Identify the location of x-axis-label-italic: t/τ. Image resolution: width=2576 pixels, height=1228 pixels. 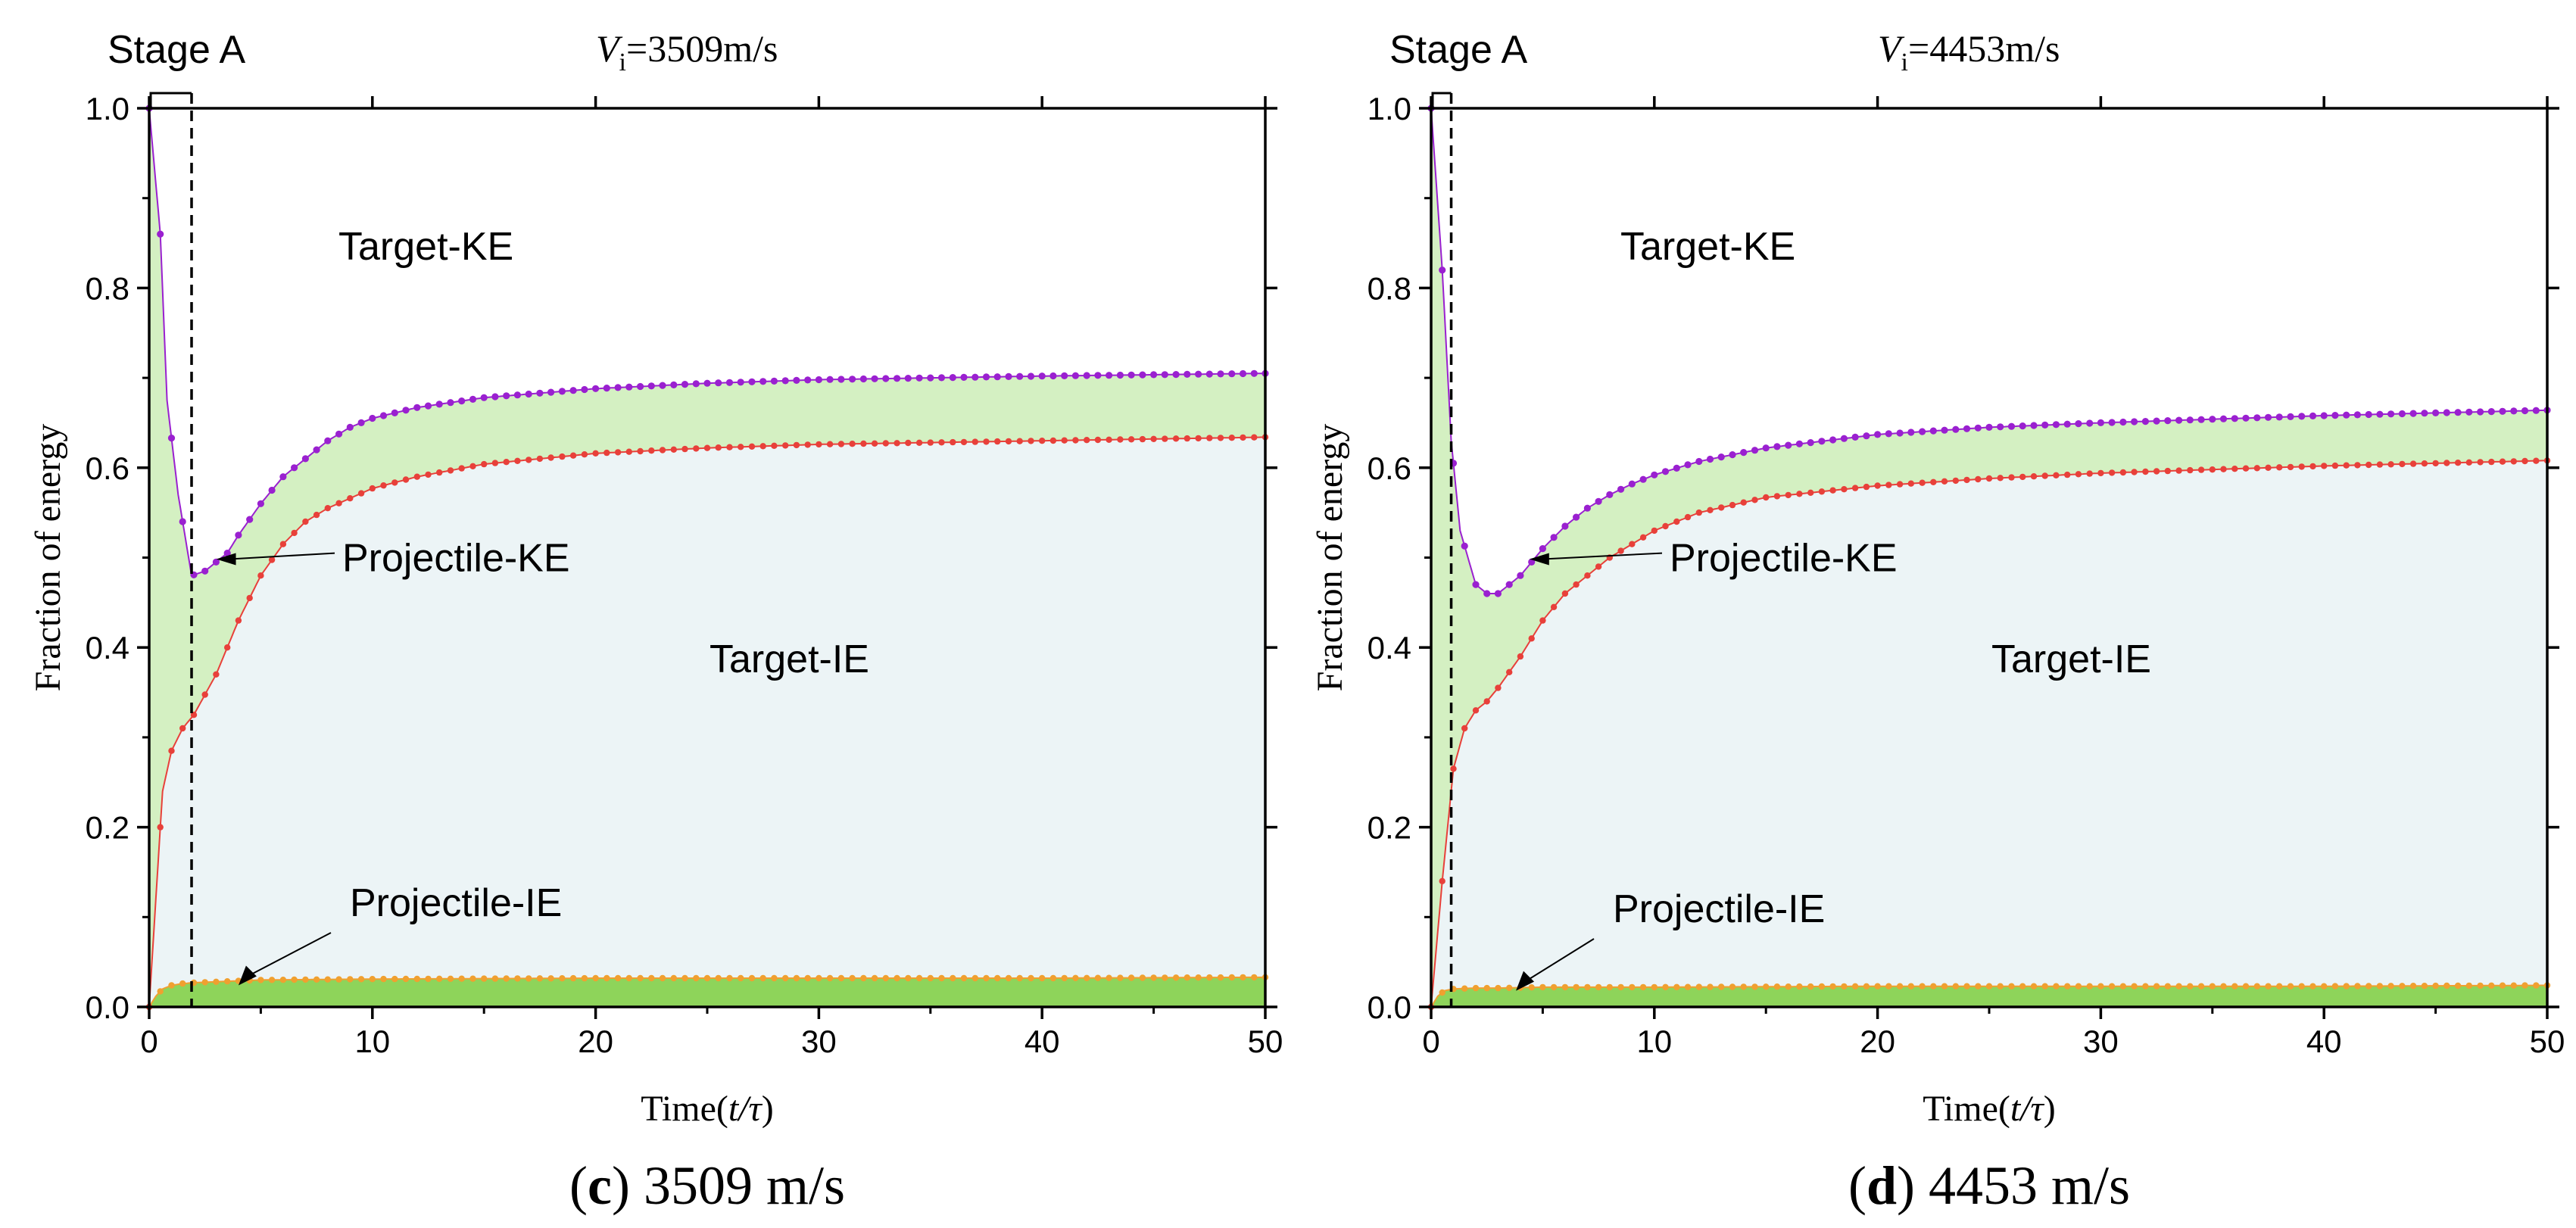
(2027, 1109).